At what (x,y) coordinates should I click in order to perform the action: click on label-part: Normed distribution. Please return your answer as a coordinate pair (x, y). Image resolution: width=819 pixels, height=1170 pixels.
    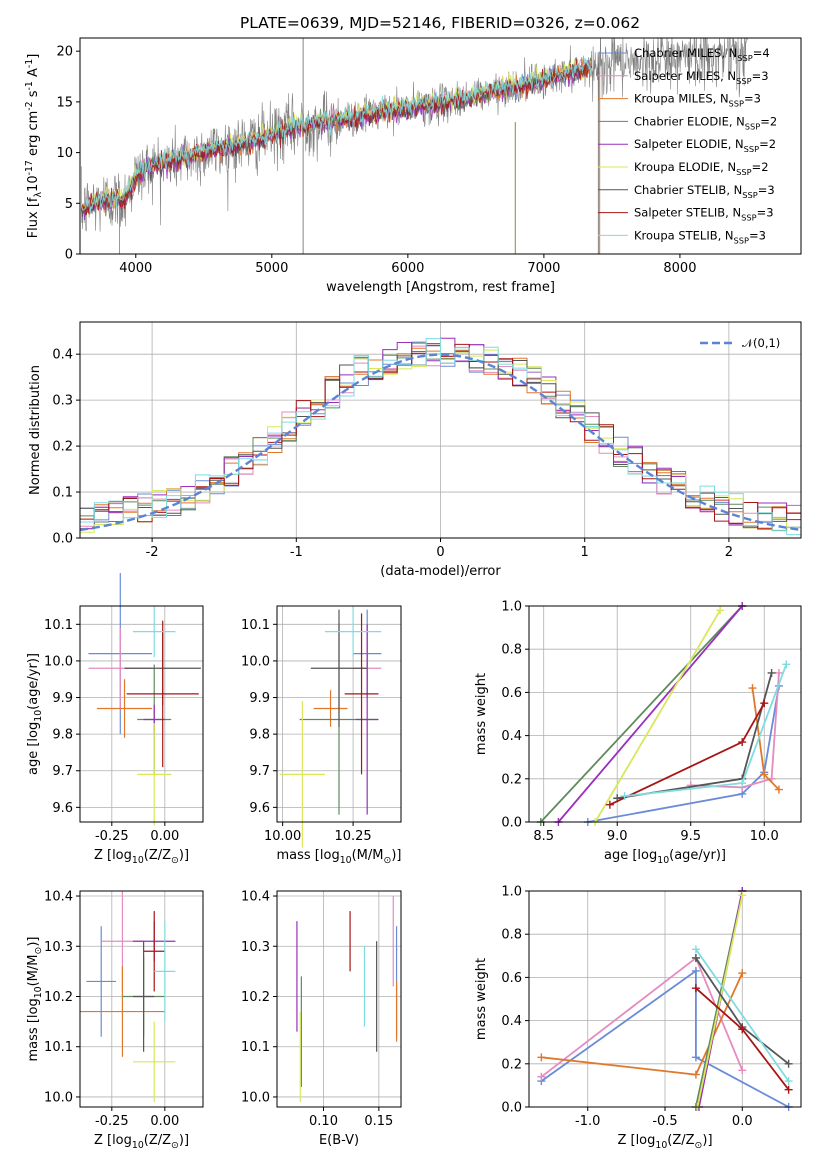
    Looking at the image, I should click on (35, 430).